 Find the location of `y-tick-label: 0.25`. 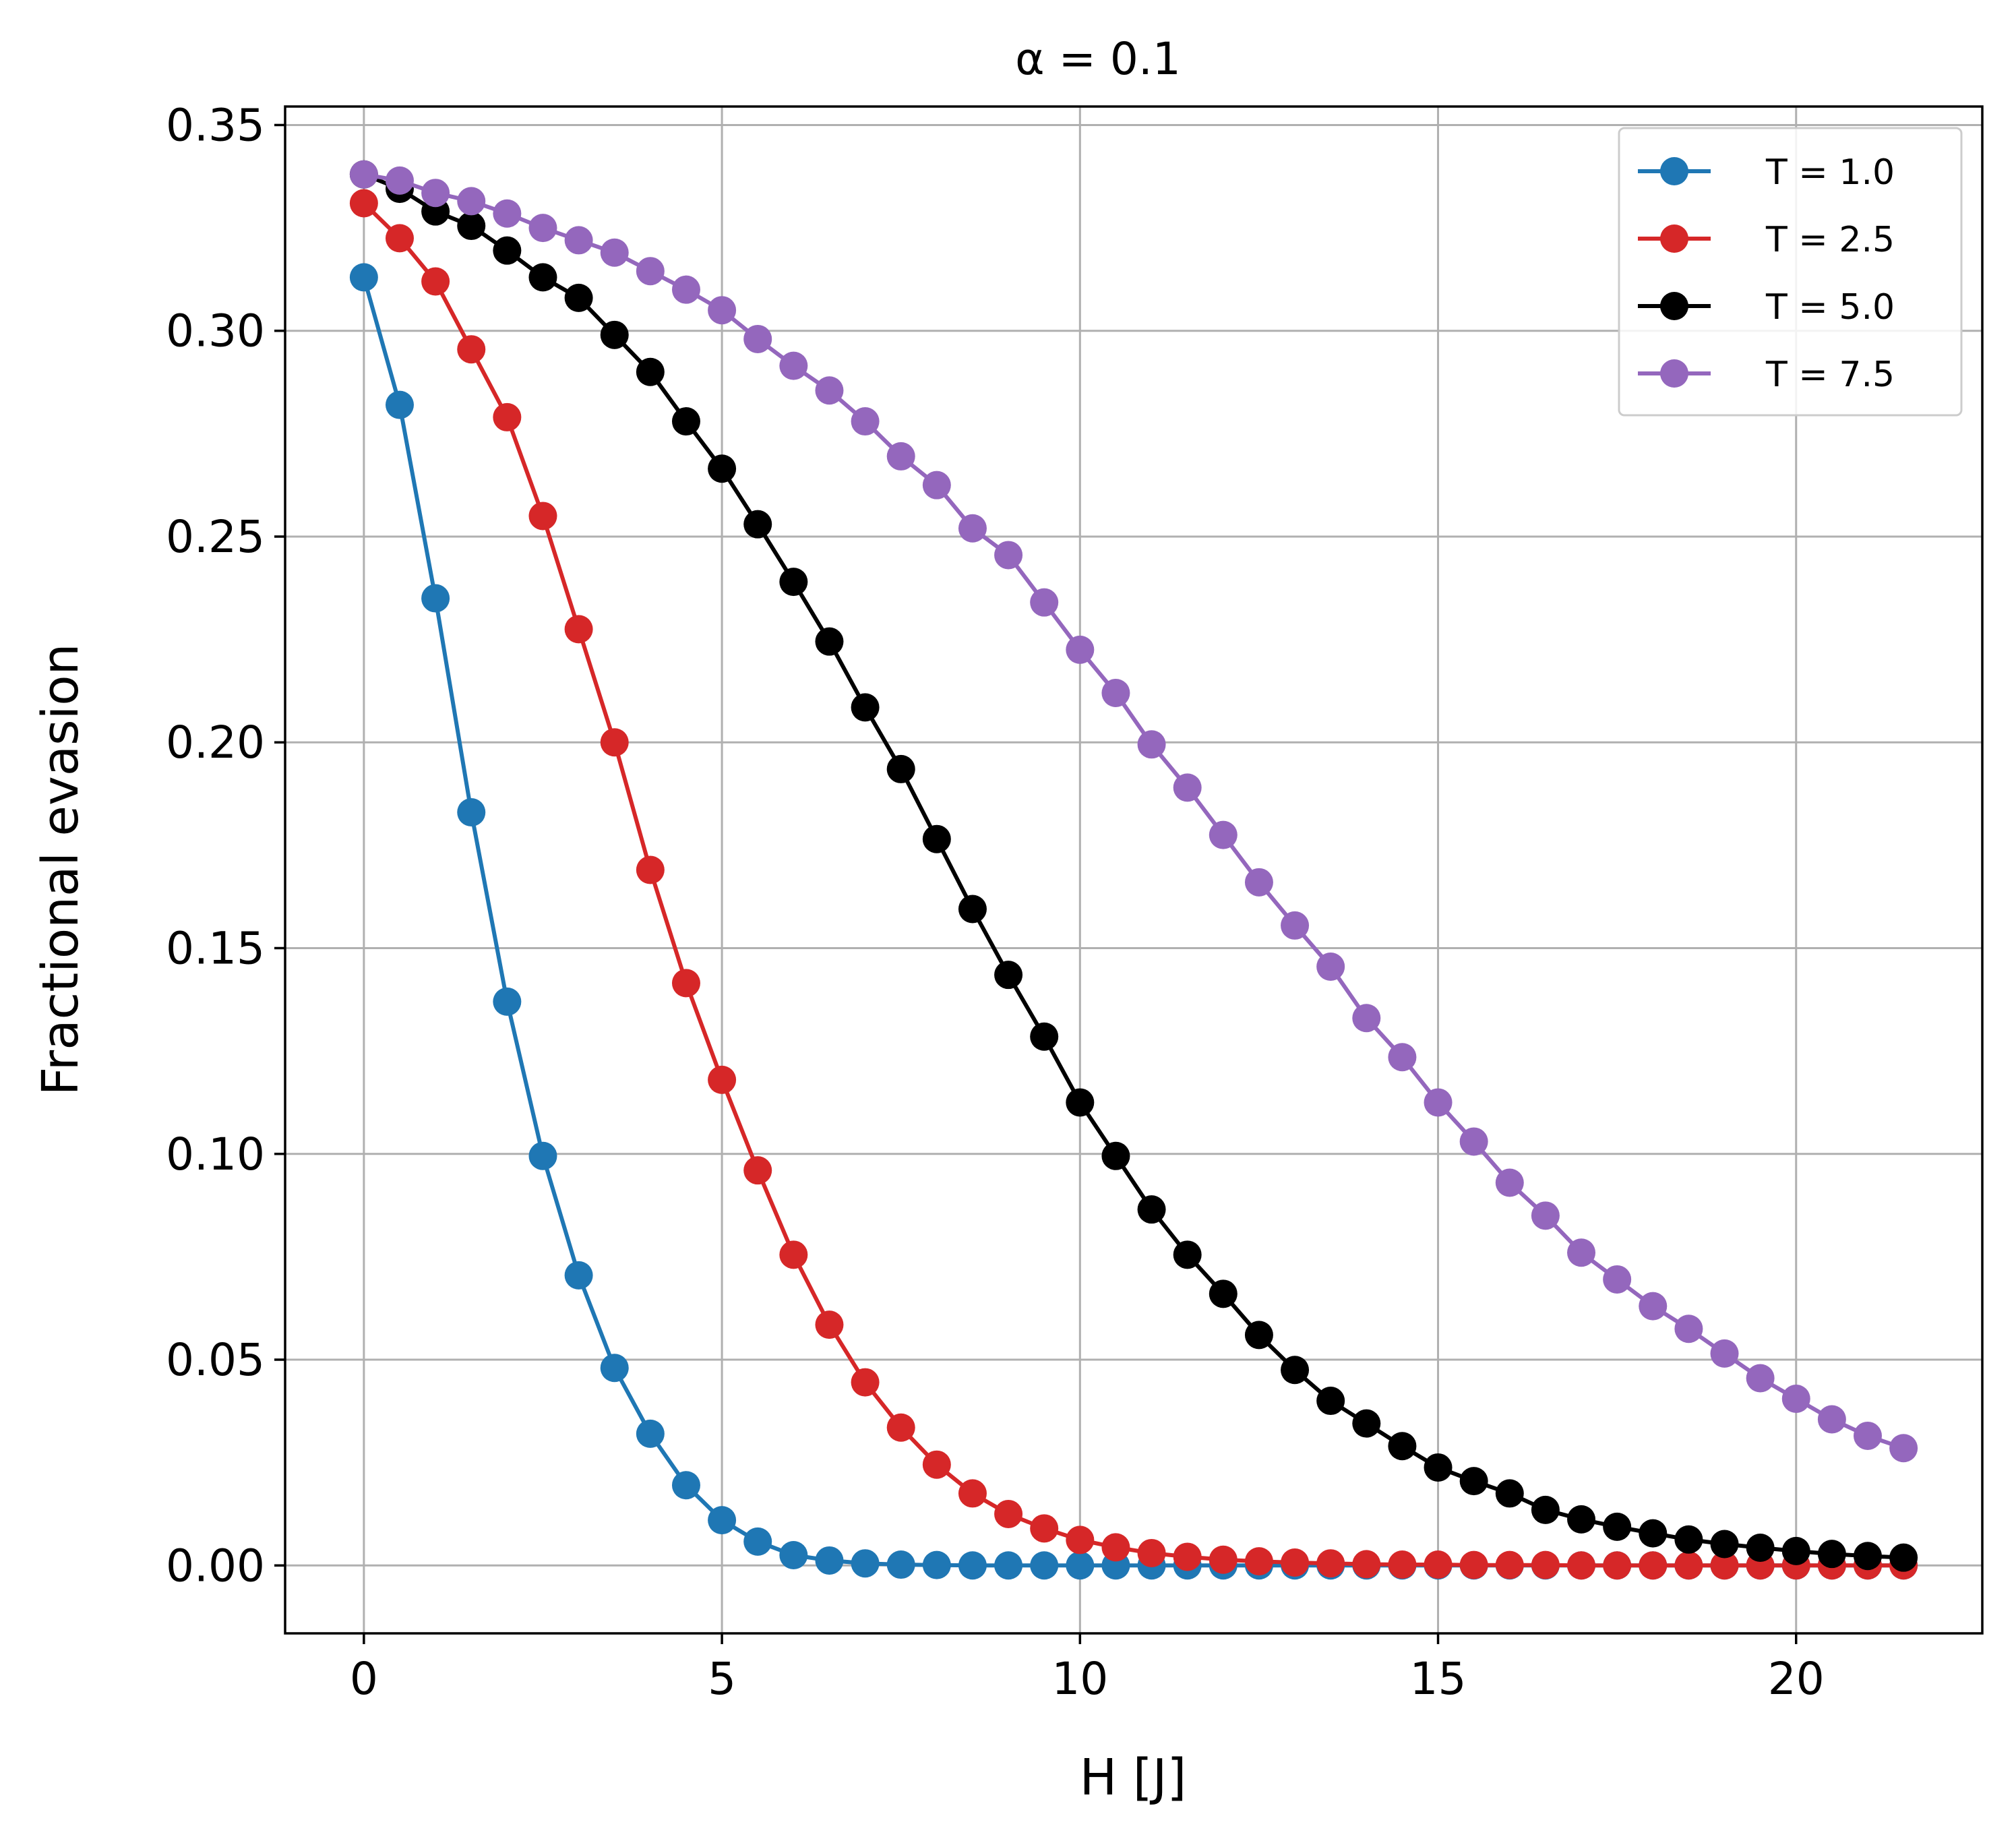

y-tick-label: 0.25 is located at coordinates (216, 537).